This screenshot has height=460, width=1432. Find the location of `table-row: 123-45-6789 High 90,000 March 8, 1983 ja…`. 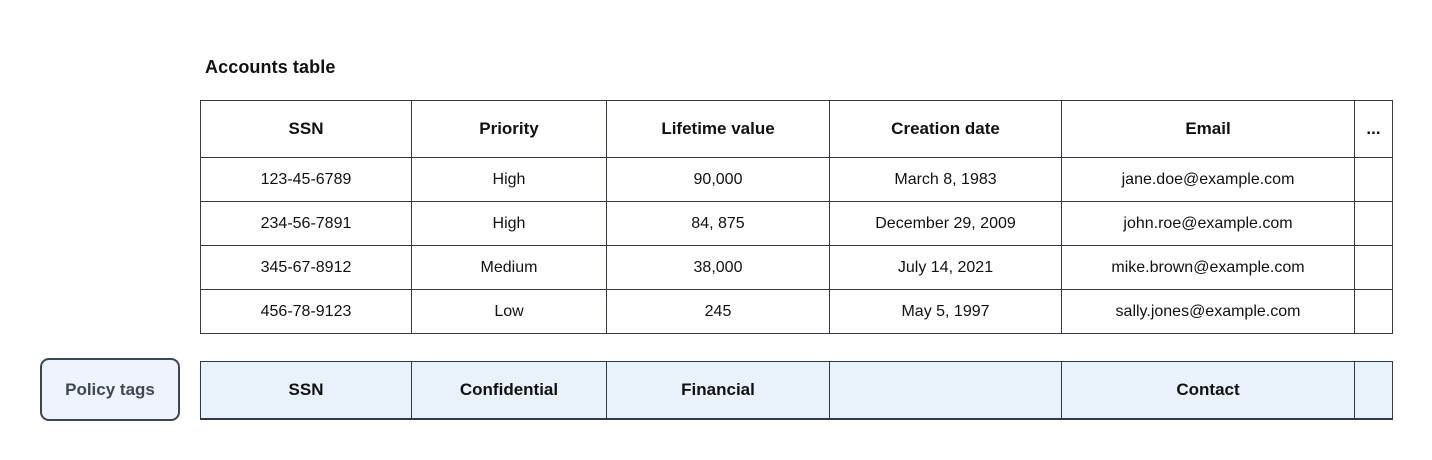

table-row: 123-45-6789 High 90,000 March 8, 1983 ja… is located at coordinates (796, 179).